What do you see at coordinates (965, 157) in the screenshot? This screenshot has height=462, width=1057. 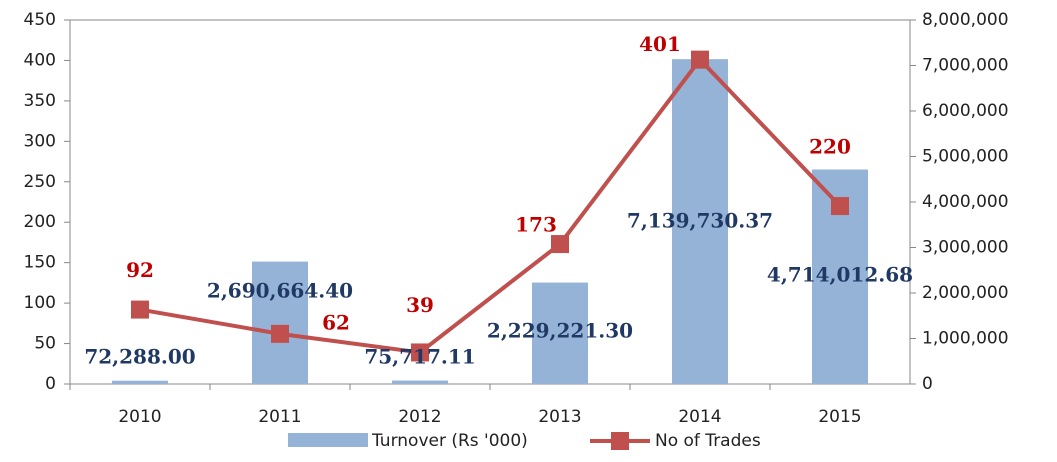 I see `y2-tick-label: 5,000,000` at bounding box center [965, 157].